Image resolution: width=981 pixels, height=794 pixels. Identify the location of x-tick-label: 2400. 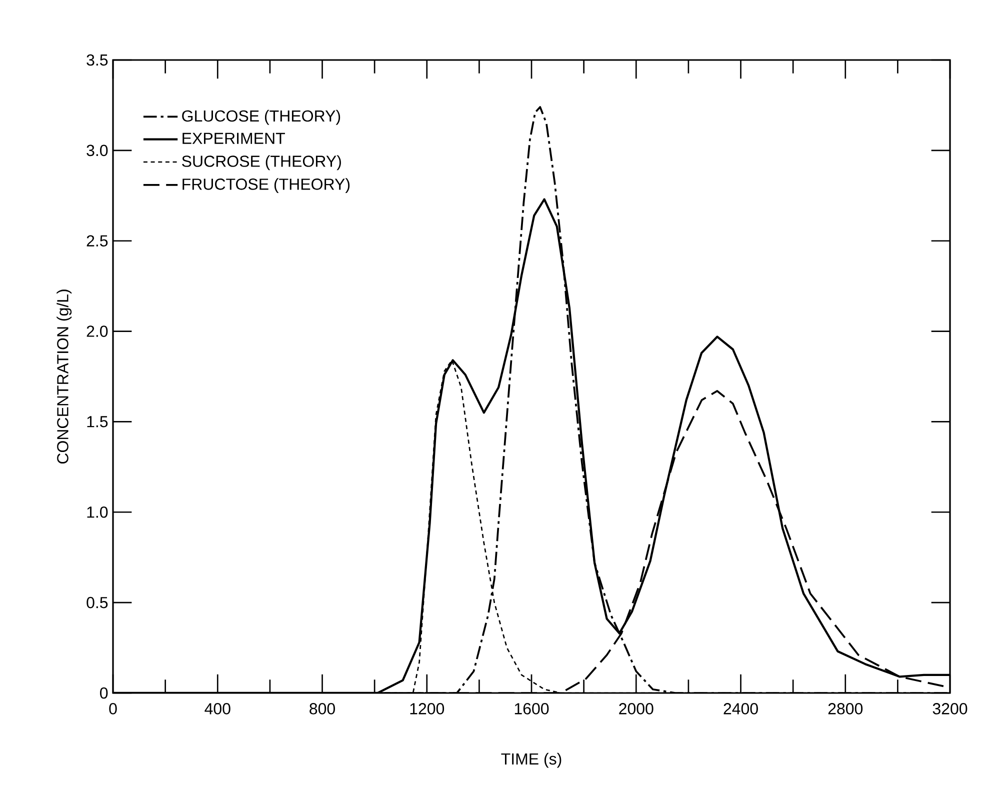
(741, 708).